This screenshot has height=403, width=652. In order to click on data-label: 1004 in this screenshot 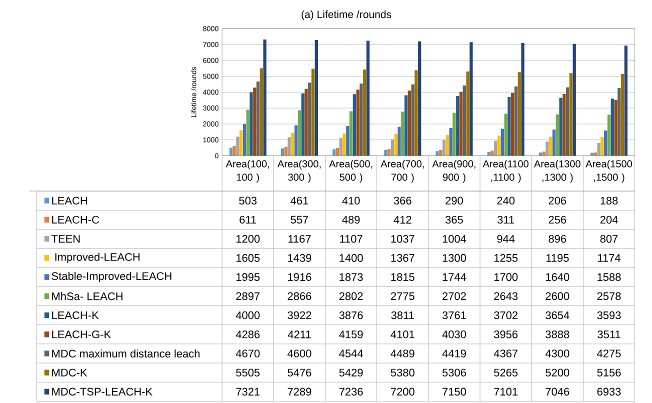, I will do `click(454, 238)`.